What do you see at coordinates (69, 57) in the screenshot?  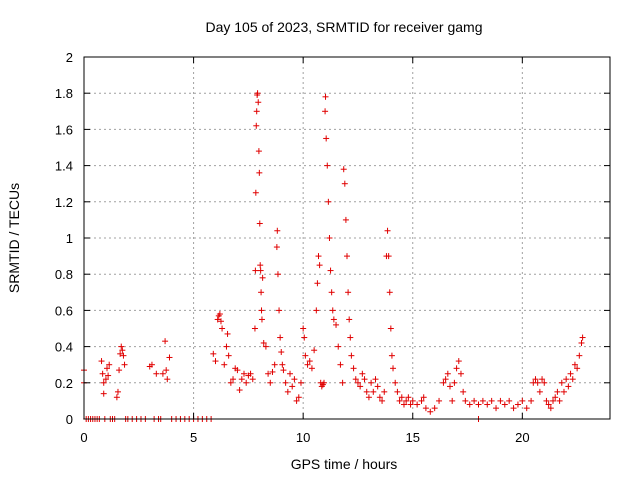 I see `y-tick-label: 2` at bounding box center [69, 57].